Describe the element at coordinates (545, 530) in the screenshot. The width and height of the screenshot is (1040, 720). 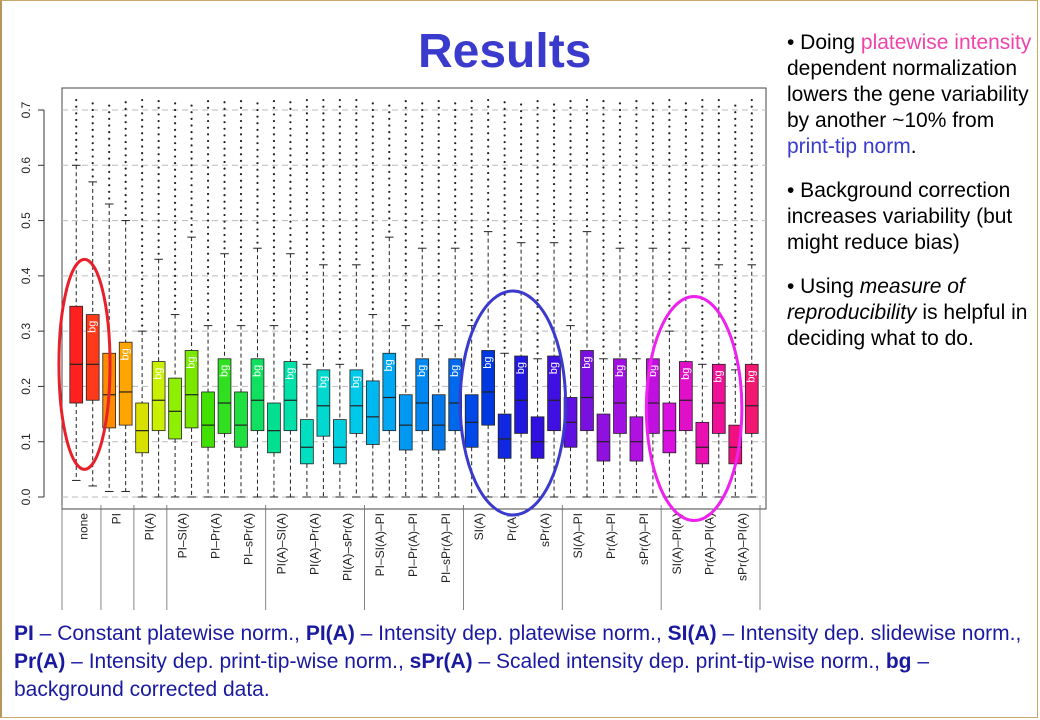
I see `x-group-label: sPr(A)` at that location.